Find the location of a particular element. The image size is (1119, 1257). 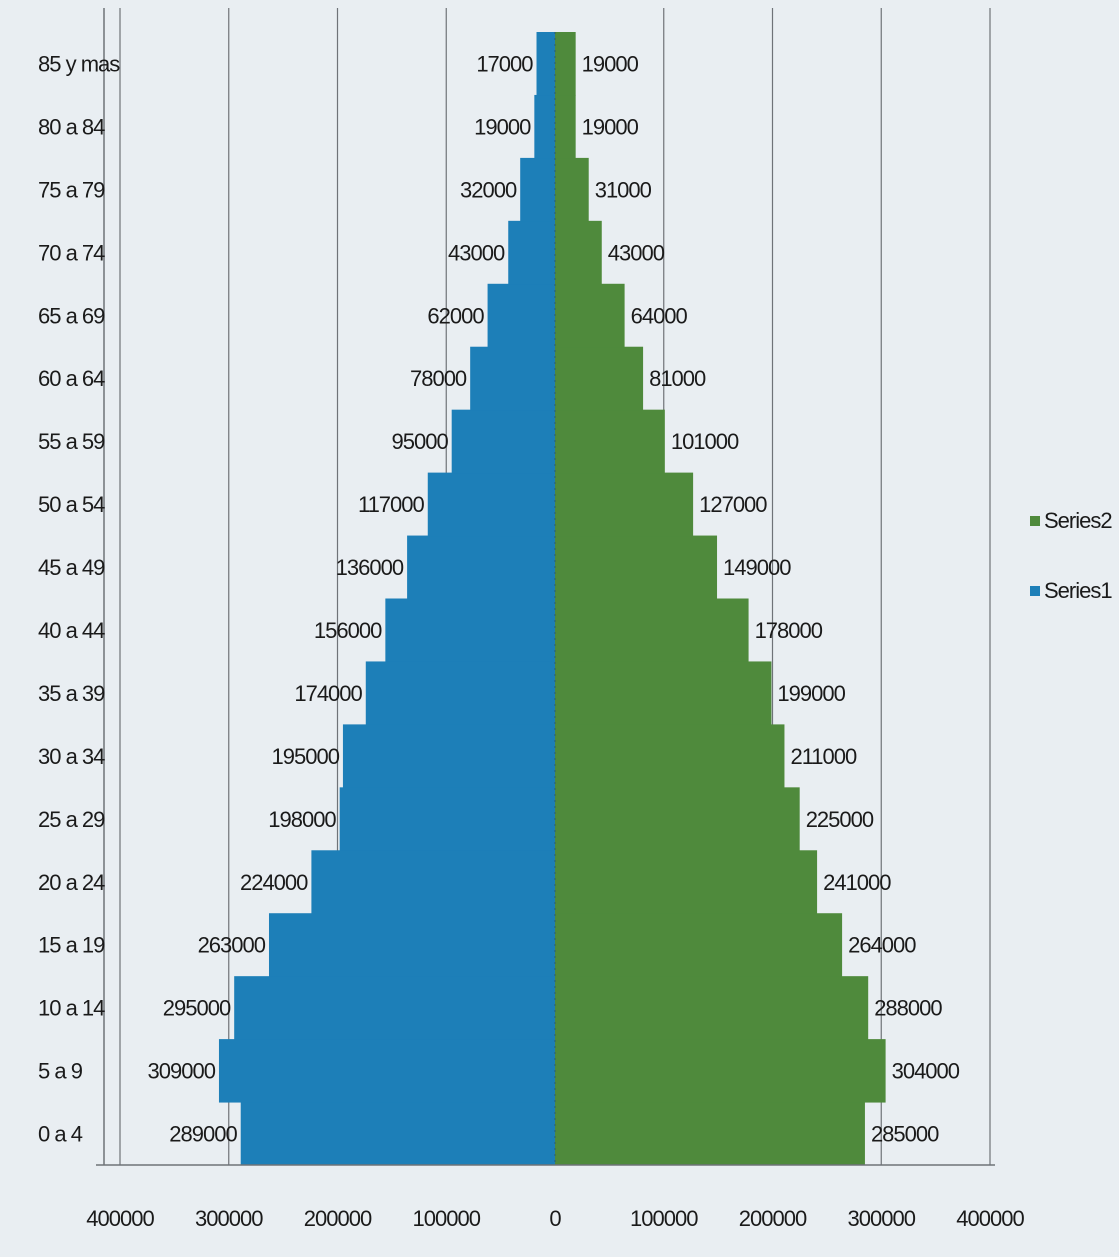

data-label-series2: 211000 is located at coordinates (823, 756).